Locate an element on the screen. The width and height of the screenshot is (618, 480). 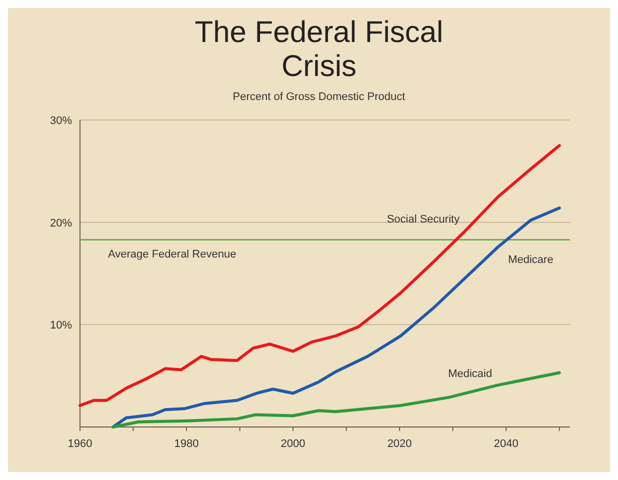
chart-subtitle: Percent of Gross Domestic Product is located at coordinates (319, 97).